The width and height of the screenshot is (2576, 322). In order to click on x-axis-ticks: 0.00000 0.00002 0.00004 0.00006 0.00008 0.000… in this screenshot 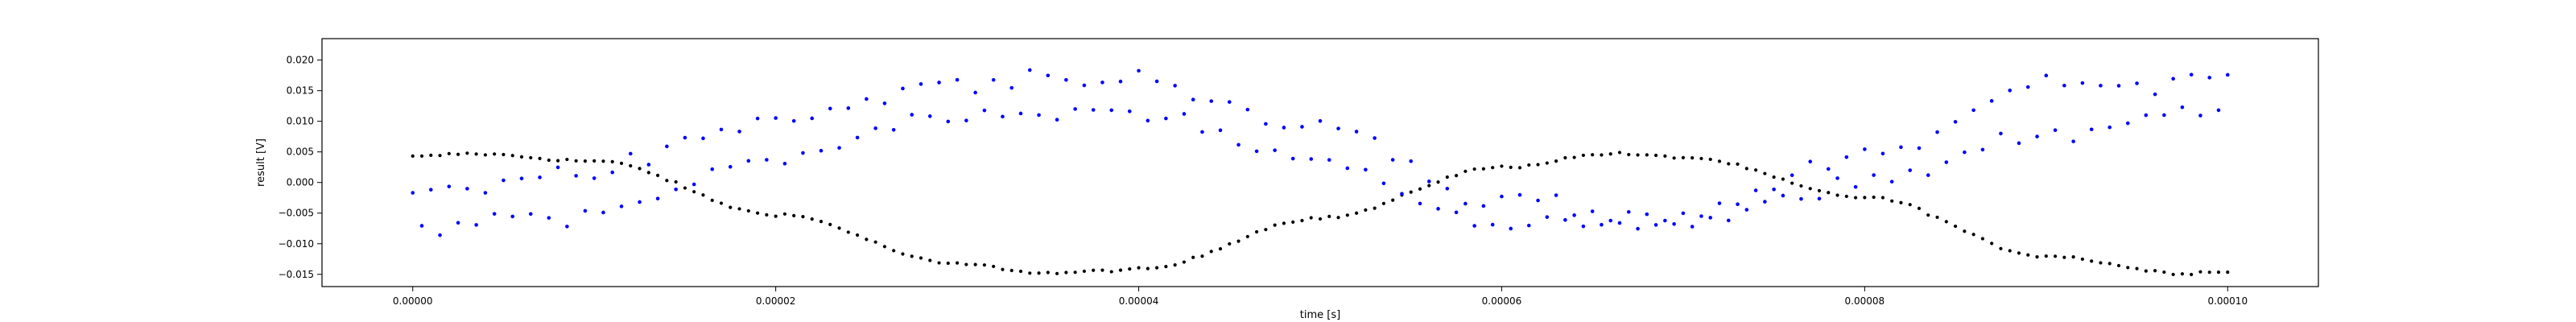, I will do `click(1320, 297)`.